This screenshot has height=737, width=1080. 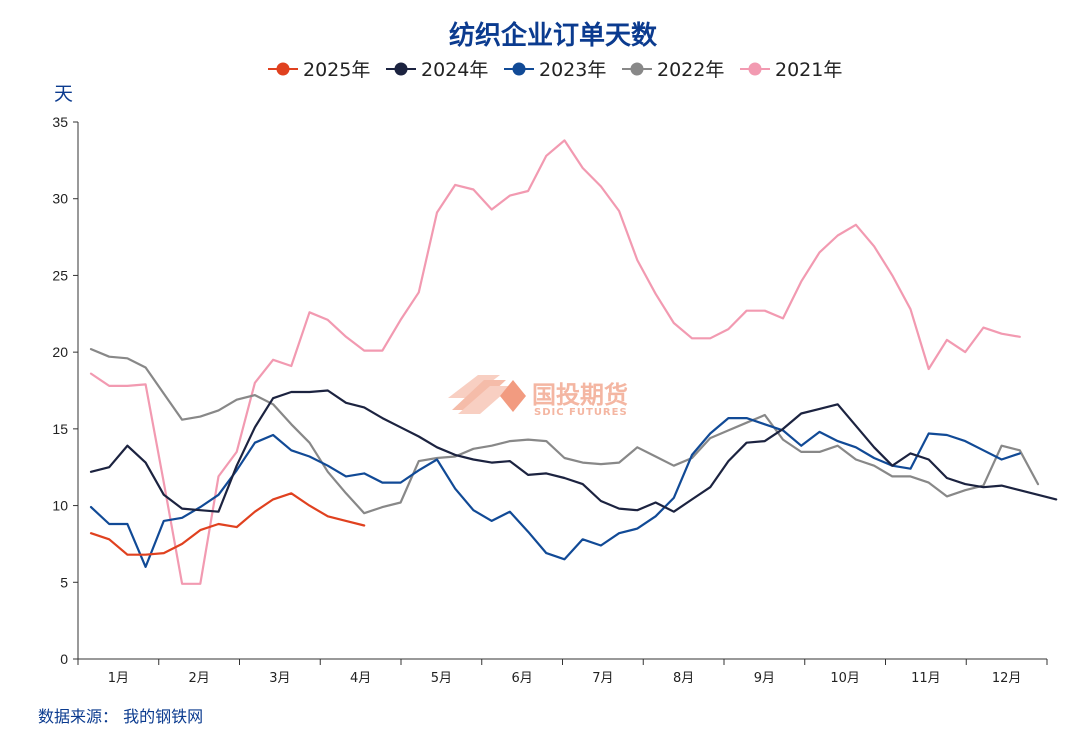 I want to click on logo-mark-icon, so click(x=487, y=394).